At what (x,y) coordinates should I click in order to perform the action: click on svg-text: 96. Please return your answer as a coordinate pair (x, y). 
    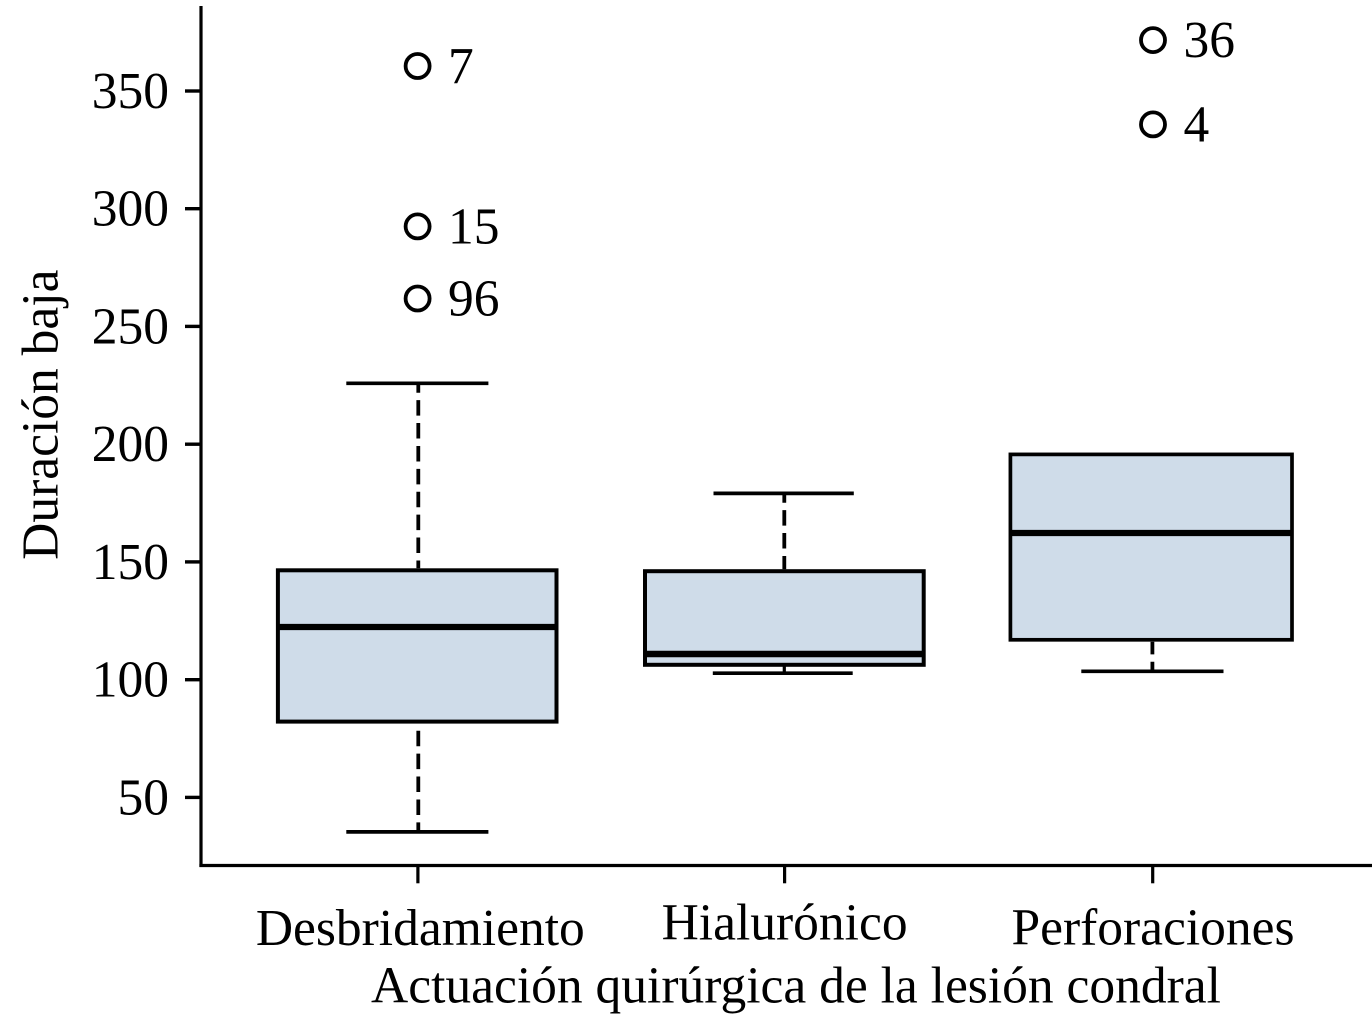
    Looking at the image, I should click on (474, 299).